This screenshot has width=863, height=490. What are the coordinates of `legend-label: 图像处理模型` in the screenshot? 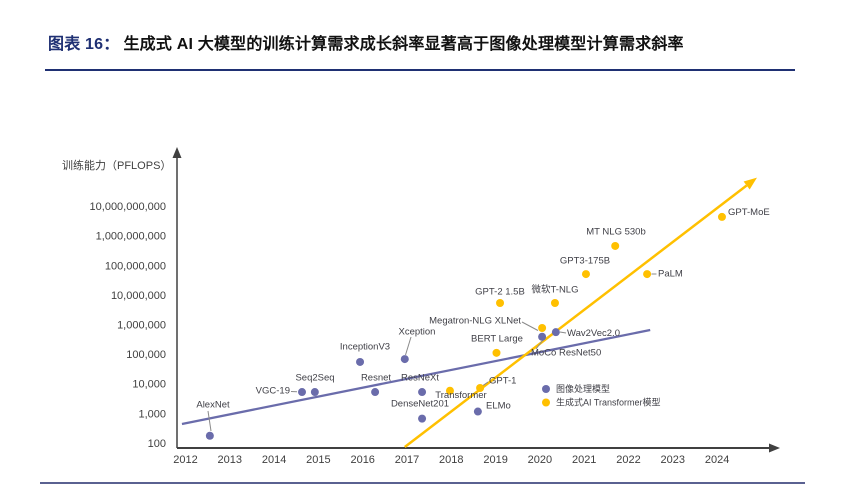 It's located at (583, 388).